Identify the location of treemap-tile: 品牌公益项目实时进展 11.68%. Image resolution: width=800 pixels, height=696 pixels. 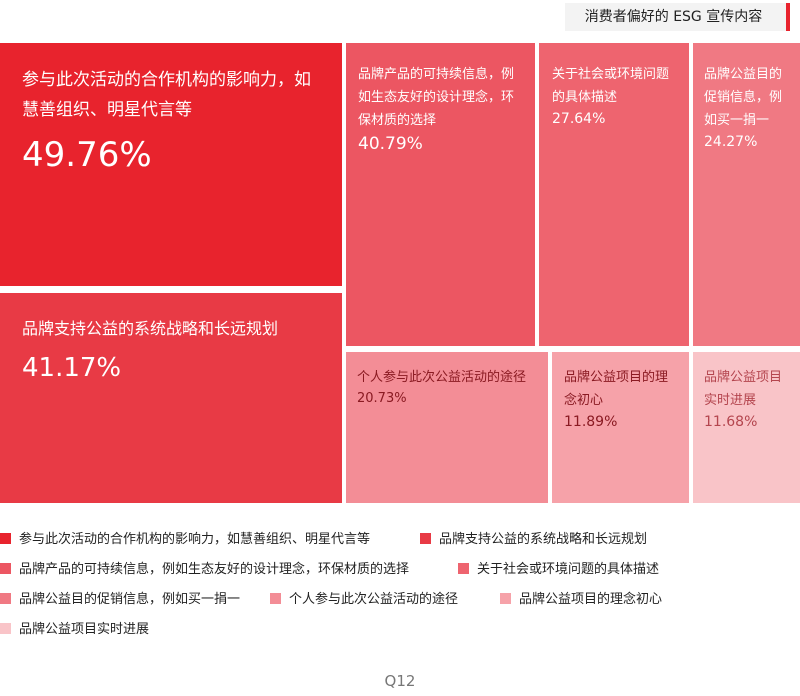
(746, 427).